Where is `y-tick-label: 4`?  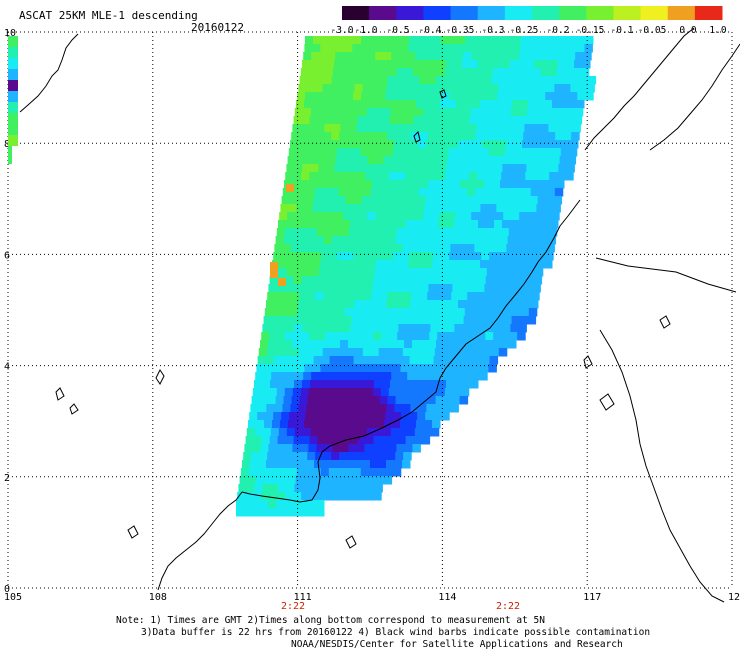
y-tick-label: 4 is located at coordinates (7, 367).